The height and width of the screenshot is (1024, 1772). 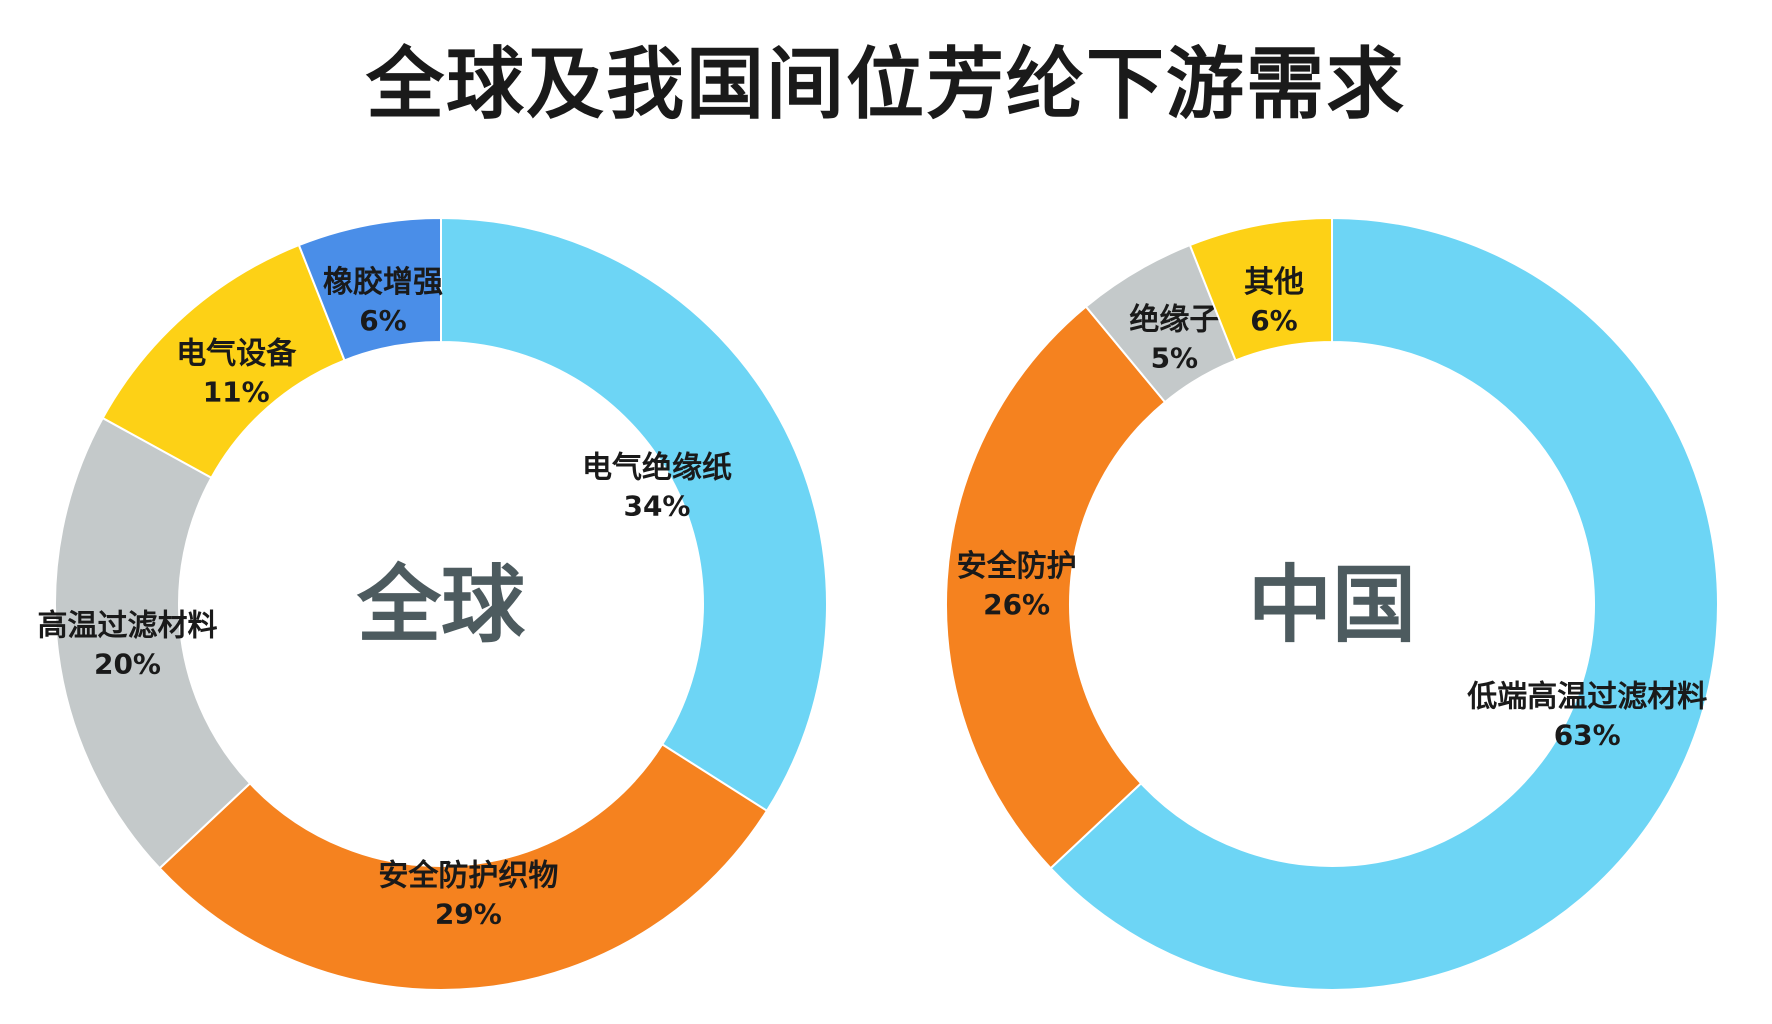 What do you see at coordinates (127, 626) in the screenshot?
I see `slice-label-global-2: 高温过滤材料` at bounding box center [127, 626].